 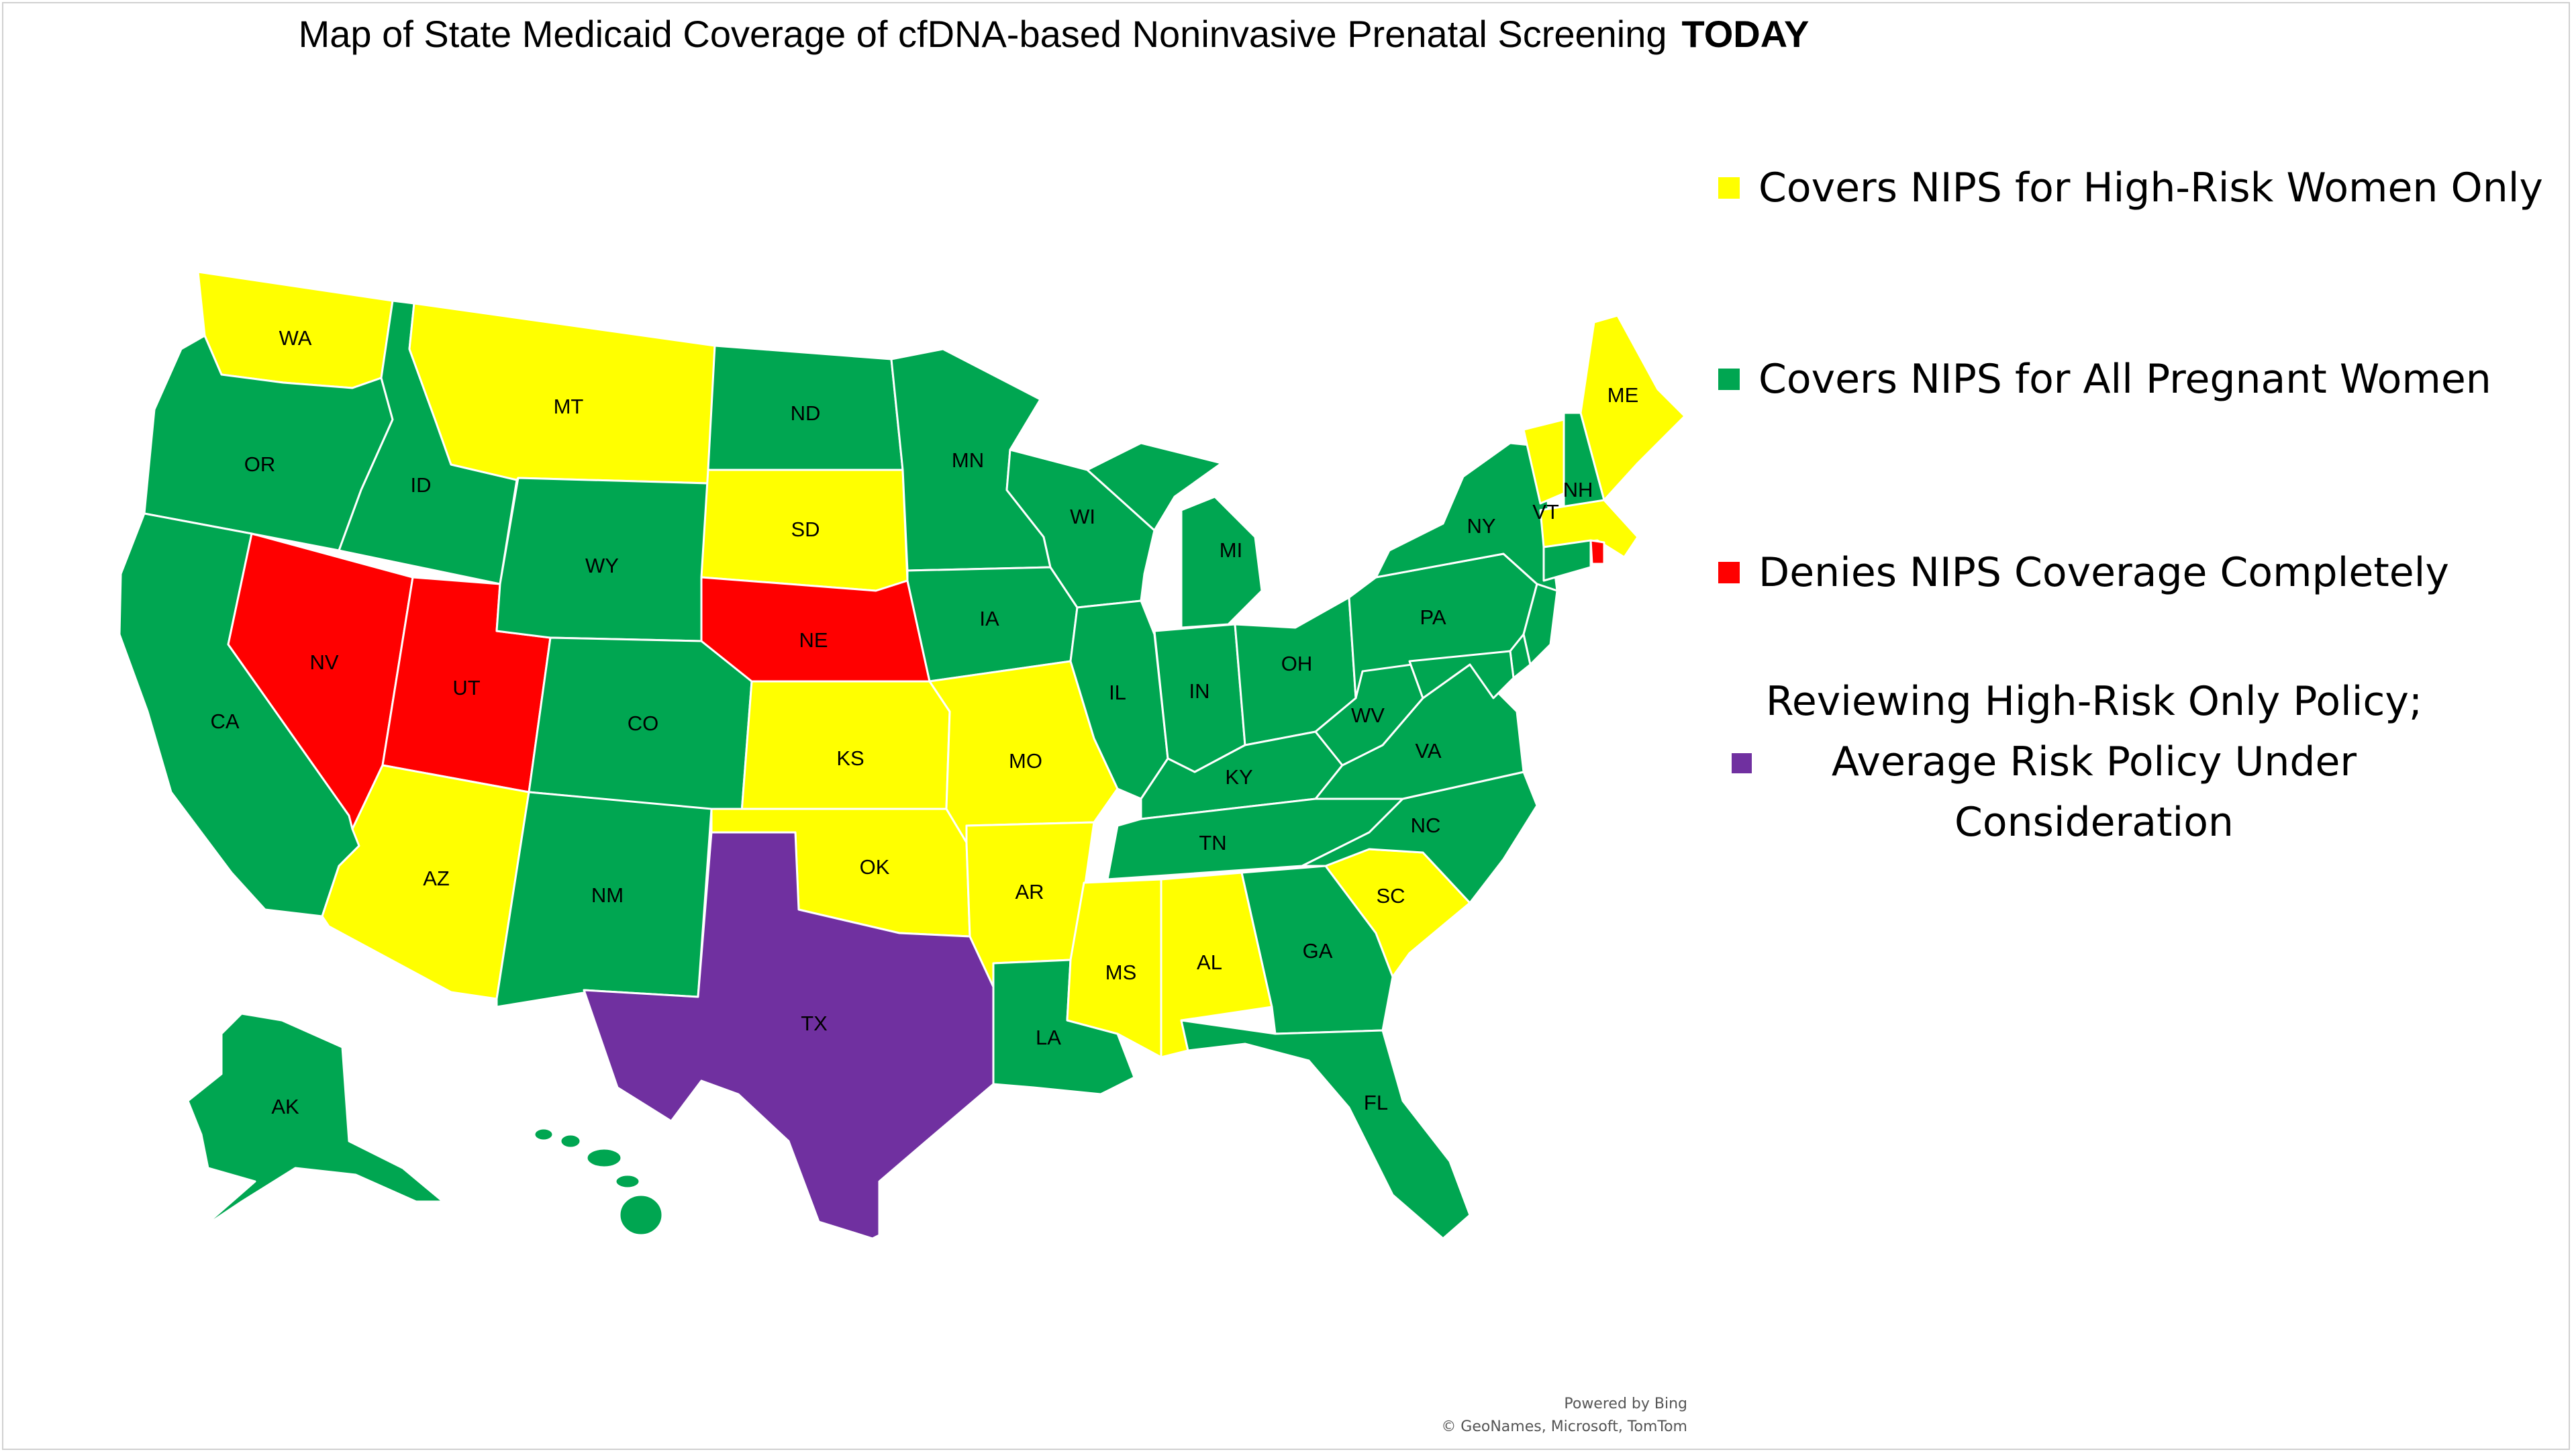 I want to click on state-label-il: IL, so click(x=1117, y=692).